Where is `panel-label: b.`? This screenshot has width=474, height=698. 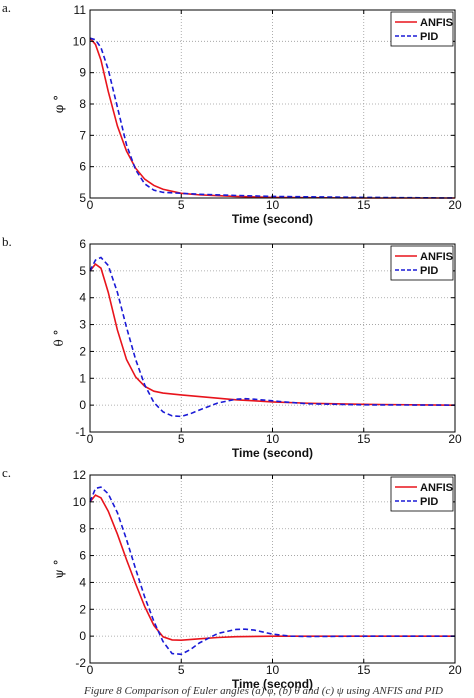
panel-label: b. is located at coordinates (7, 241).